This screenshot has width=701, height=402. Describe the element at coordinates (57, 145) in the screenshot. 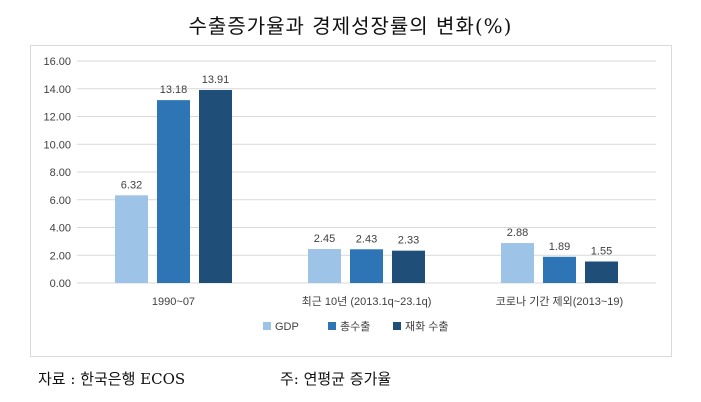

I see `y-tick-label: 10.00` at that location.